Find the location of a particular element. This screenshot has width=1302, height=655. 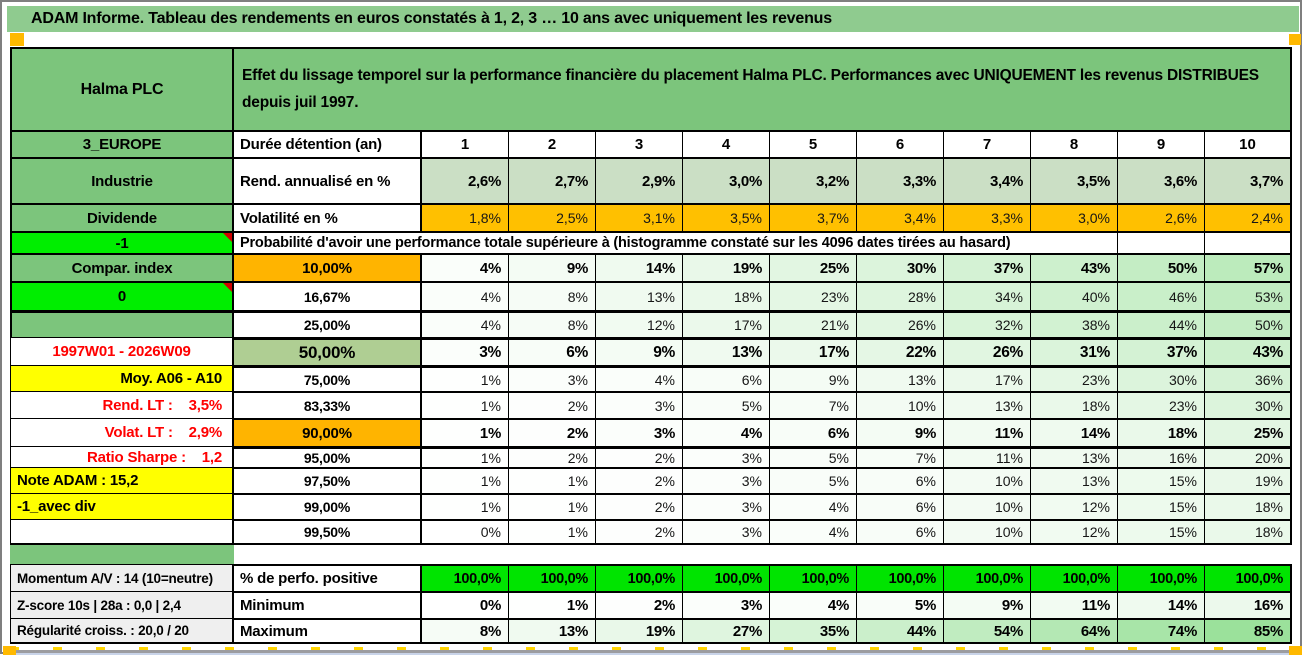

probability-cell: 22% is located at coordinates (900, 351).